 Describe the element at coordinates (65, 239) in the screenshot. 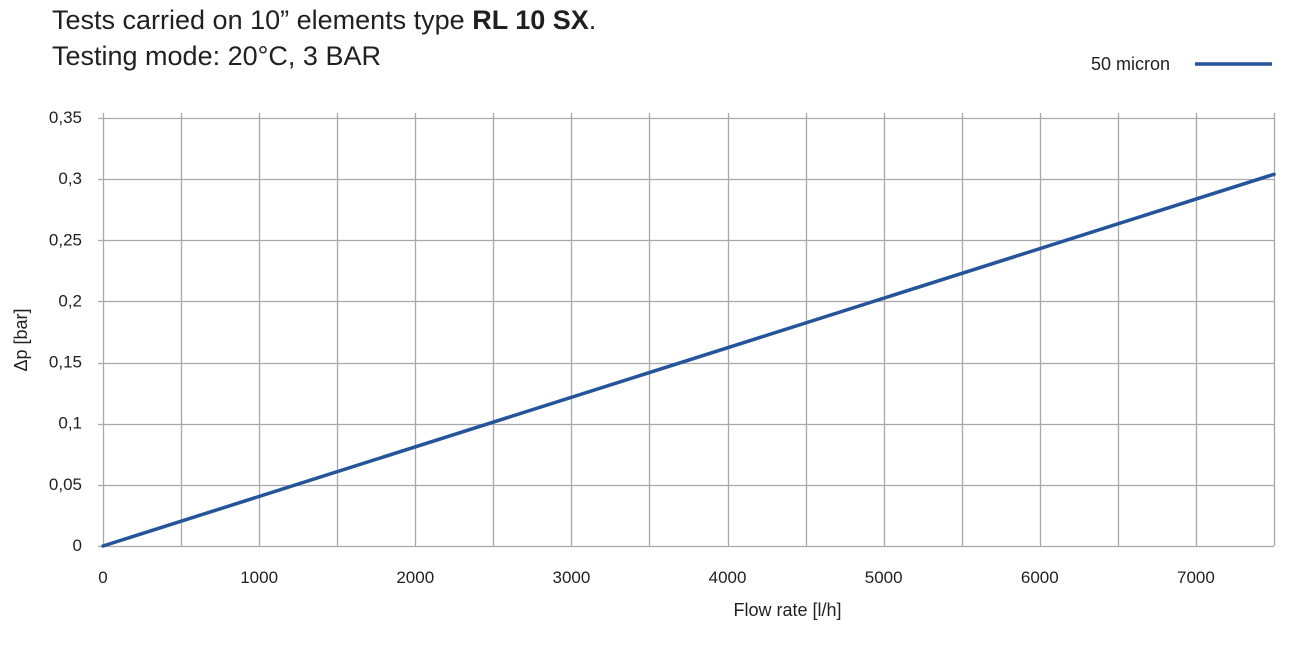

I see `y-tick-label: 0,25` at that location.